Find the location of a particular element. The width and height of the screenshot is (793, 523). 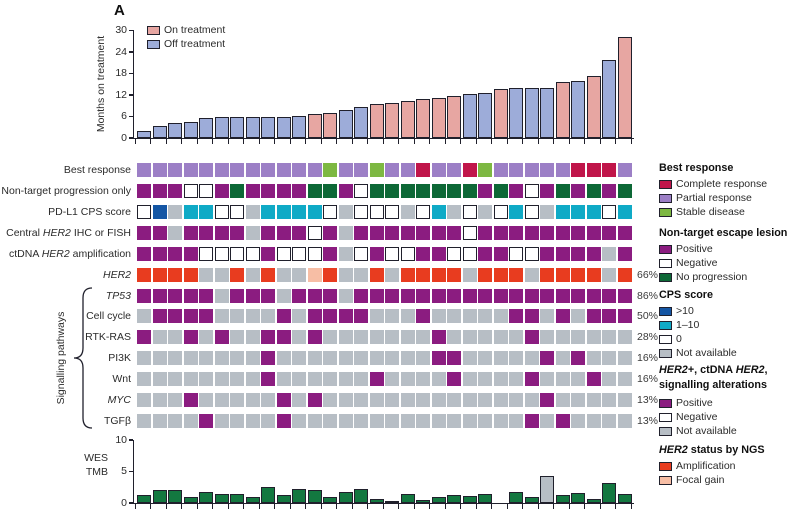

oncoprint-row-label-segment: IHC or FISH is located at coordinates (100, 233).